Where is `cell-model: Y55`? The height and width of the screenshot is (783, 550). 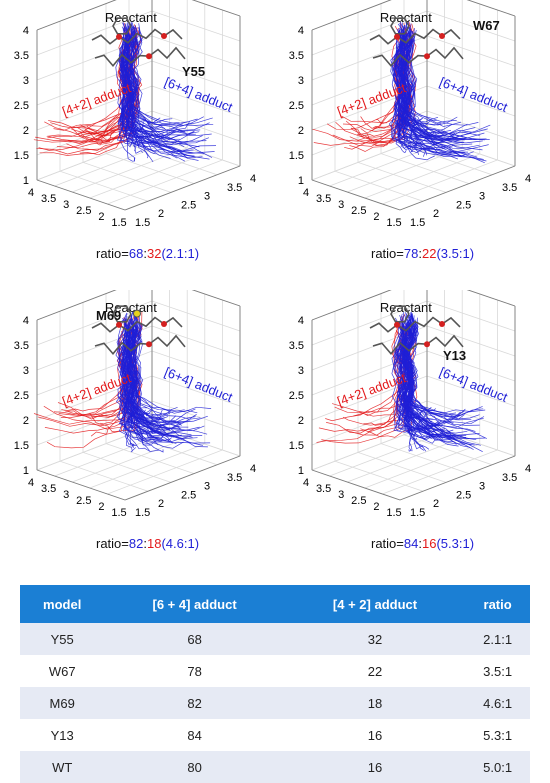
cell-model: Y55 is located at coordinates (62, 639).